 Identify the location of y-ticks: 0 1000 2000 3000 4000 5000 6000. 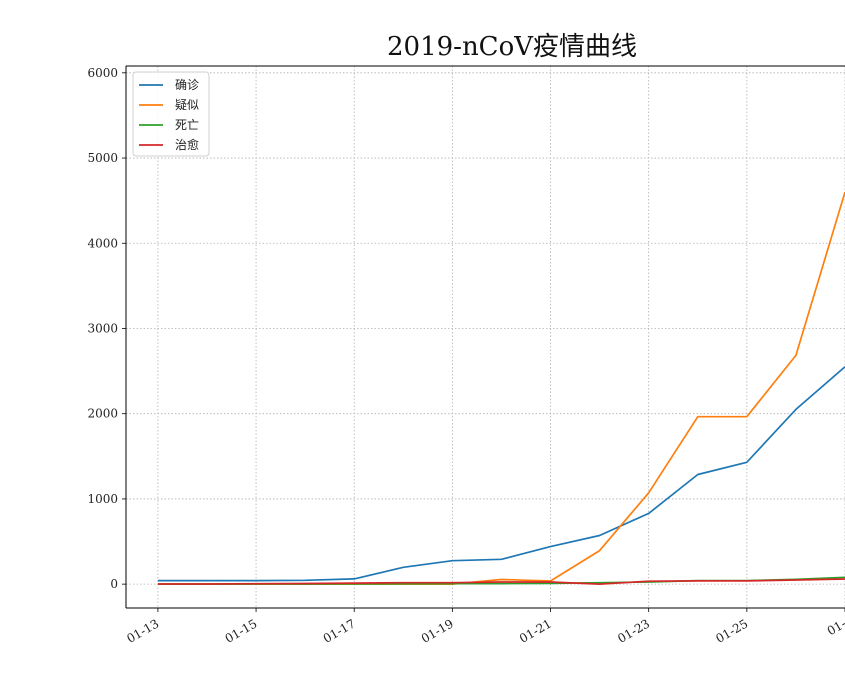
(106, 328).